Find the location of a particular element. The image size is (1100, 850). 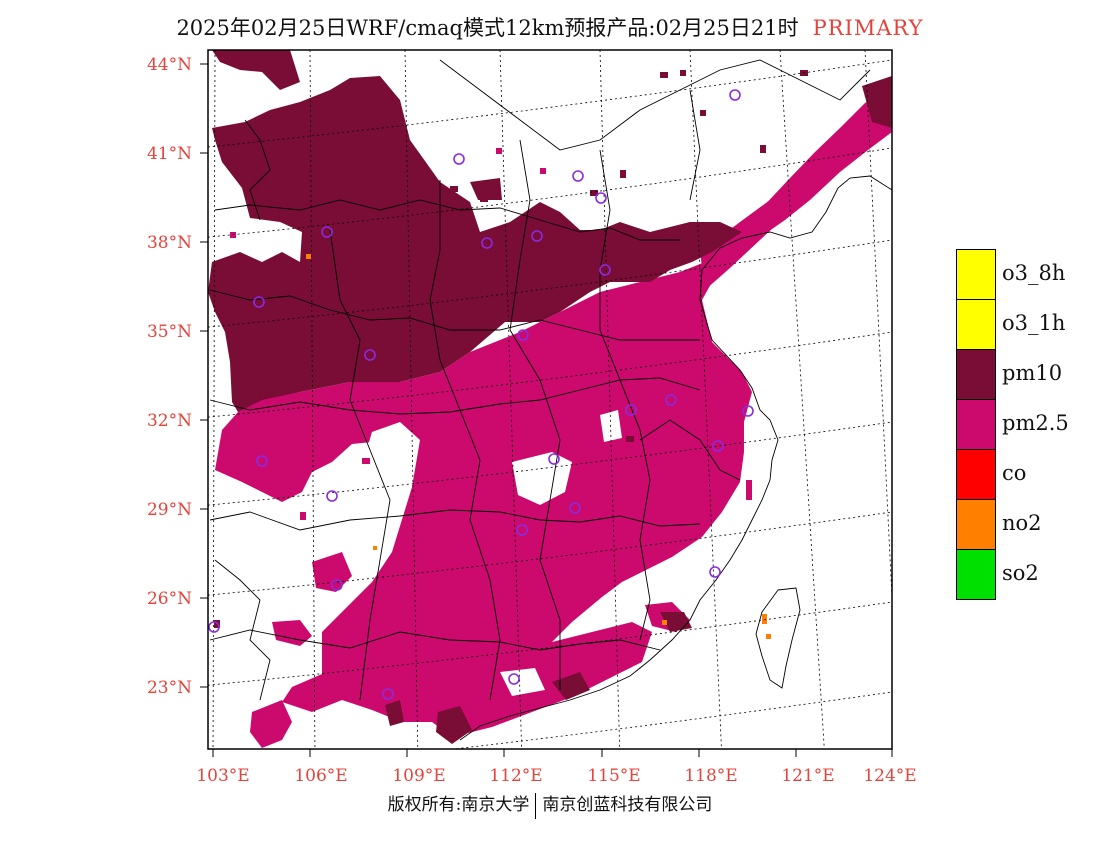

lon-label: 118°E is located at coordinates (710, 776).